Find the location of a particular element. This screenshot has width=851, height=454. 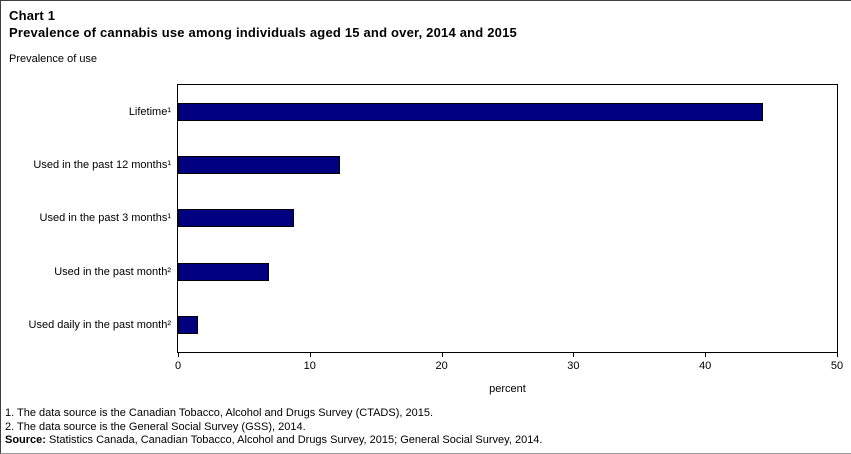

bar-lifetime is located at coordinates (471, 111).